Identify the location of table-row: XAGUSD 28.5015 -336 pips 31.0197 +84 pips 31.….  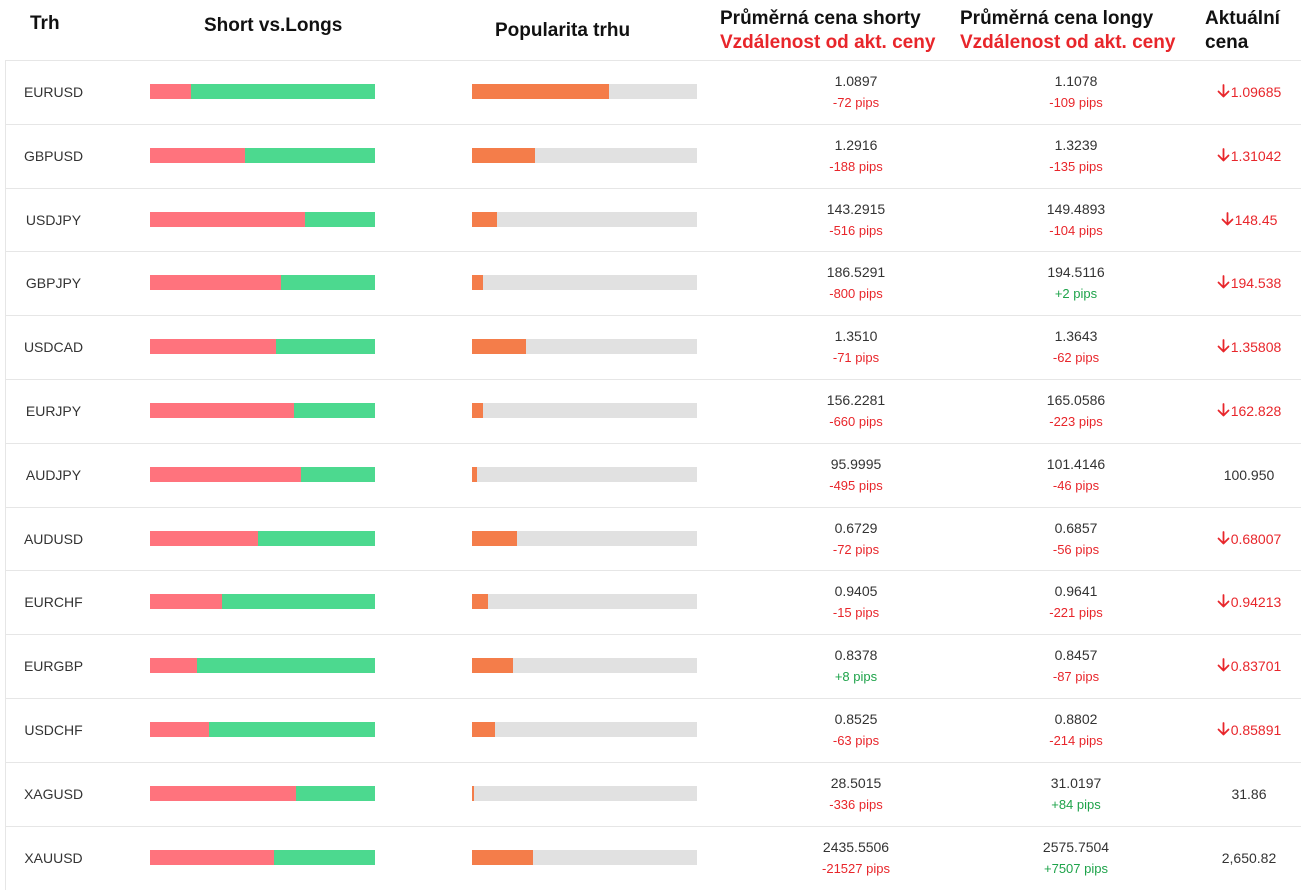
(653, 793).